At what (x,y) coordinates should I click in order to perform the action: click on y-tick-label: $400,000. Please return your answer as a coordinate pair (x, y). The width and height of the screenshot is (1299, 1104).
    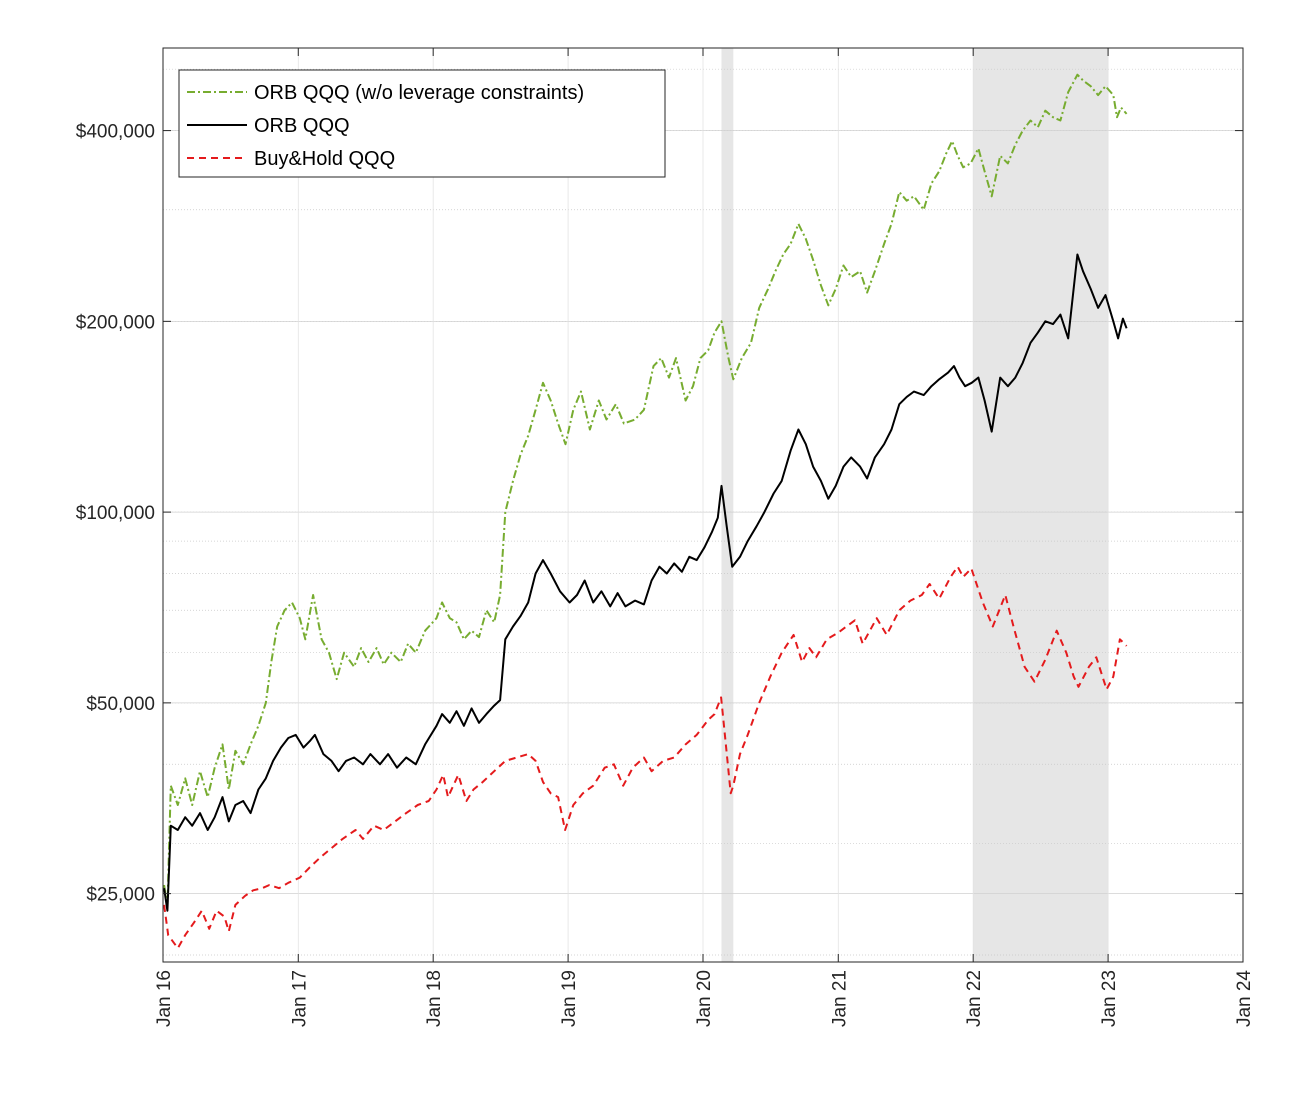
    Looking at the image, I should click on (115, 132).